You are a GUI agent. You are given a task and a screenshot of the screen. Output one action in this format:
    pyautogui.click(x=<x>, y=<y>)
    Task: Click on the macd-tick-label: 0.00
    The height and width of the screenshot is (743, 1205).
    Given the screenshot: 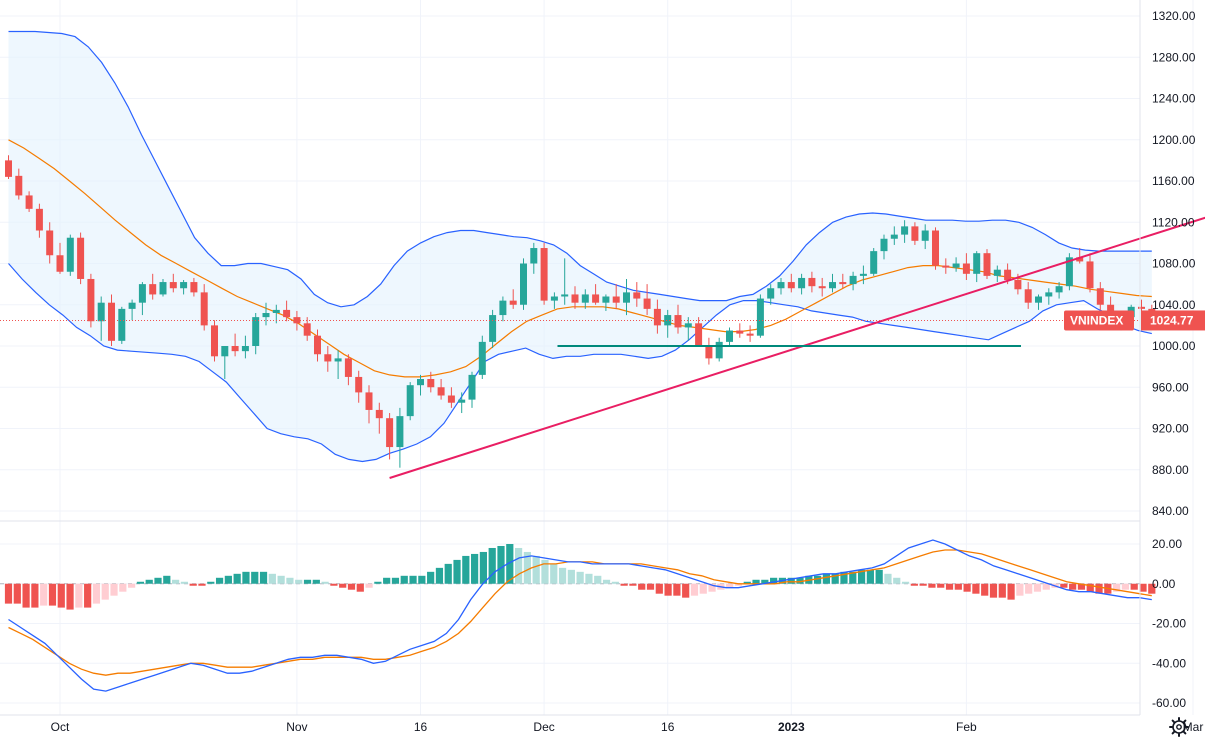 What is the action you would take?
    pyautogui.click(x=1164, y=584)
    